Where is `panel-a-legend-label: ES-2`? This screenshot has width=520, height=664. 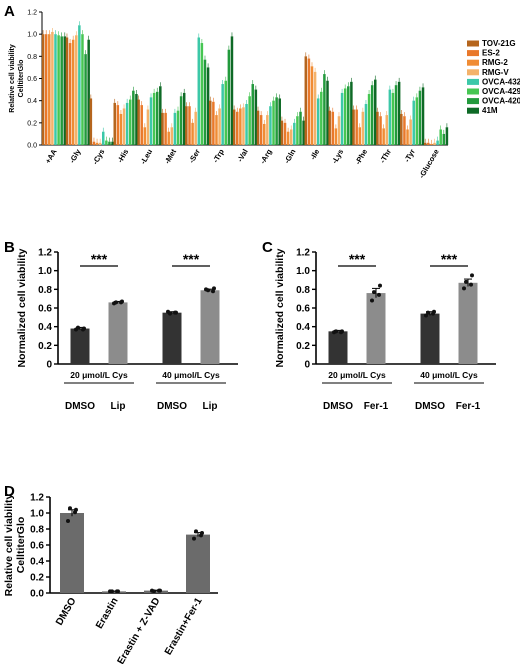
panel-a-legend-label: ES-2 is located at coordinates (491, 53).